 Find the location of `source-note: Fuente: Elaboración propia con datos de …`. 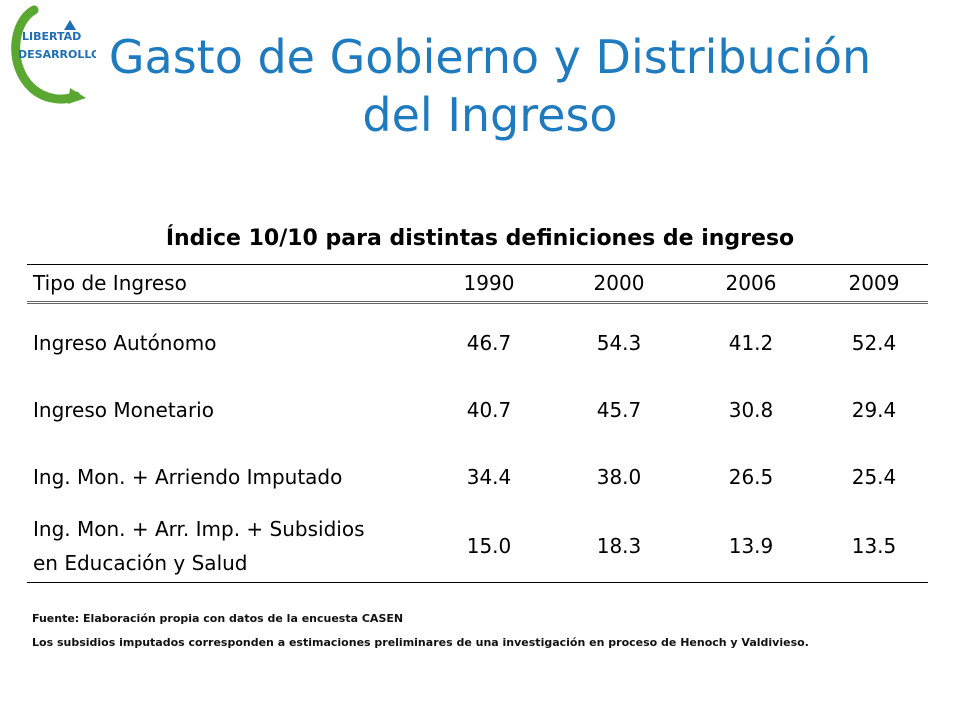

source-note: Fuente: Elaboración propia con datos de … is located at coordinates (218, 618).